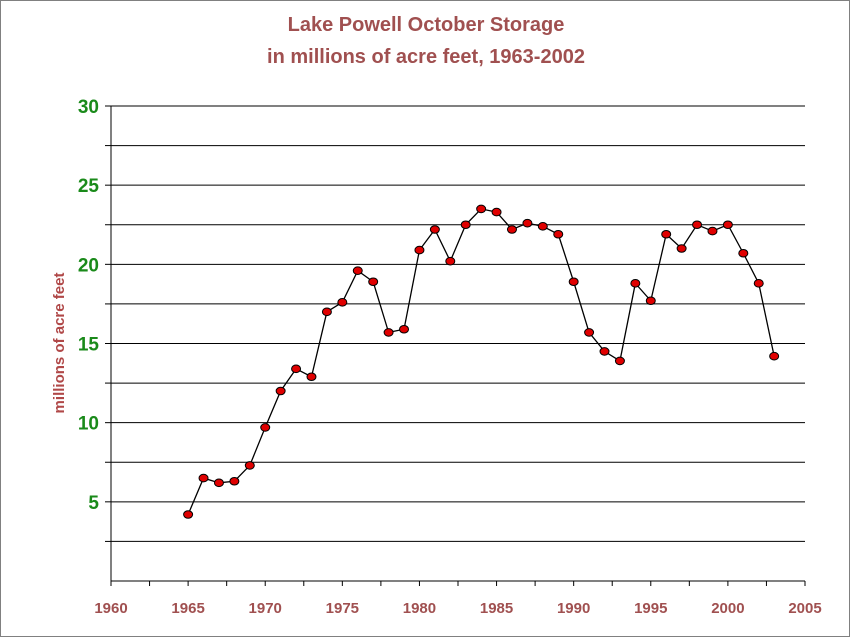 The height and width of the screenshot is (638, 850). Describe the element at coordinates (650, 608) in the screenshot. I see `x-tick-label: 1995` at that location.